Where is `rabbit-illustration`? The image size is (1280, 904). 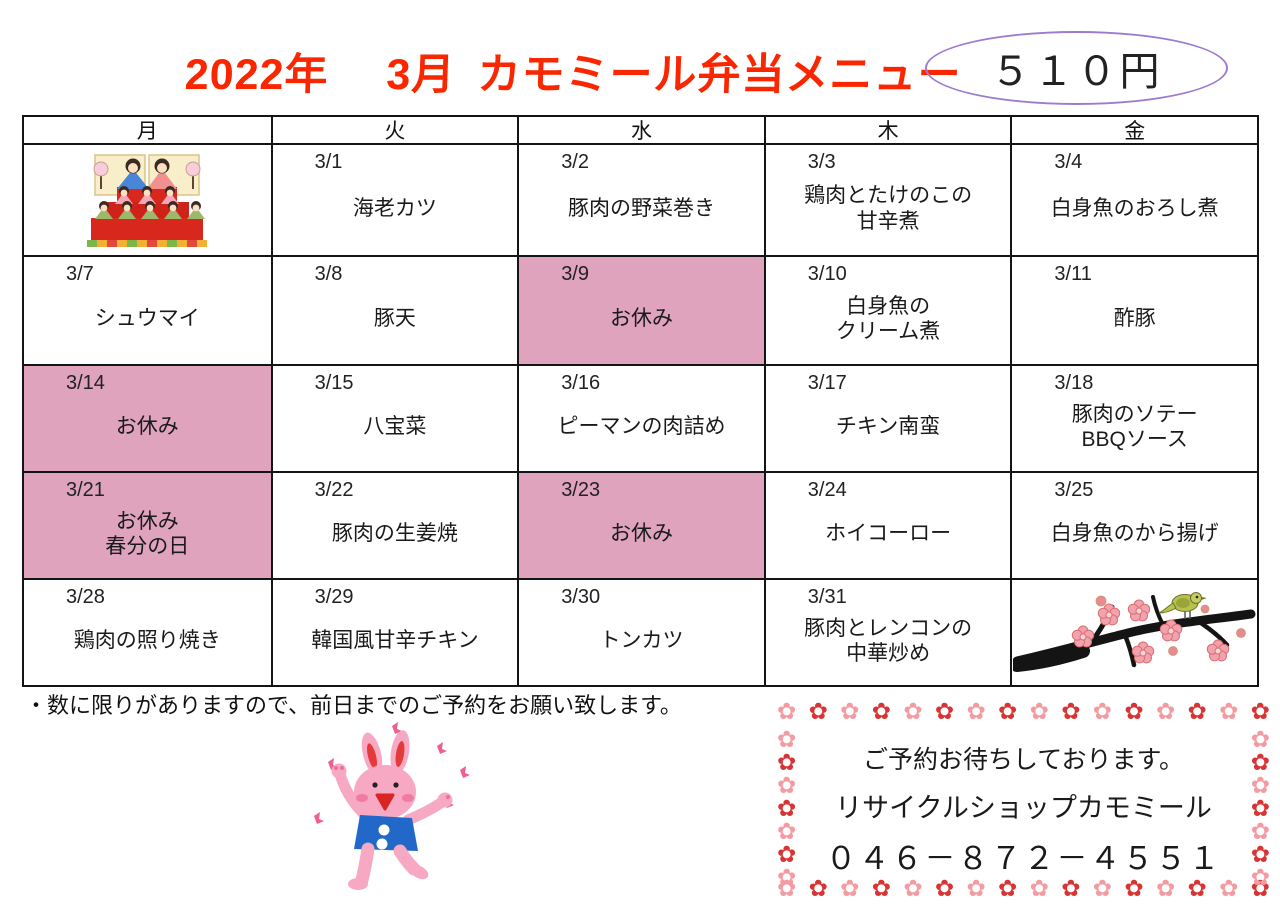 rabbit-illustration is located at coordinates (389, 810).